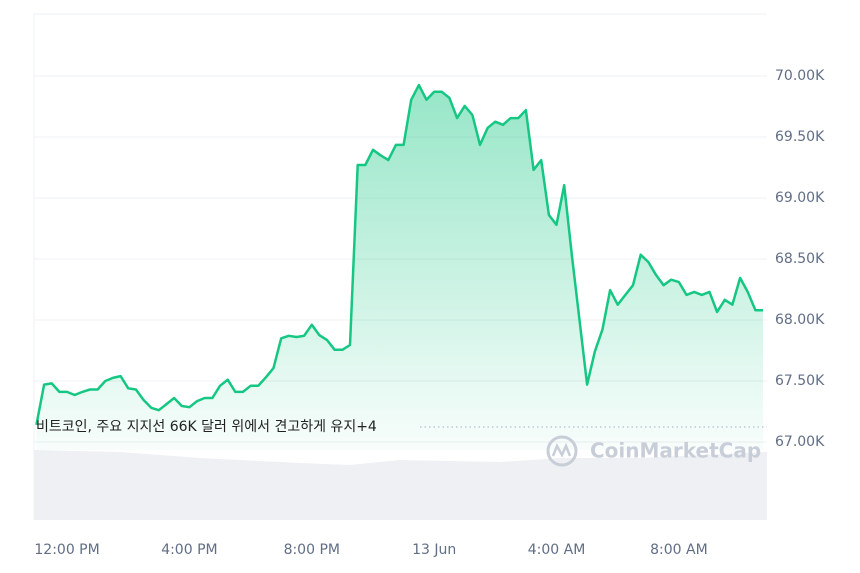 The width and height of the screenshot is (860, 573). Describe the element at coordinates (800, 381) in the screenshot. I see `y-tick-label: 67.50K` at that location.